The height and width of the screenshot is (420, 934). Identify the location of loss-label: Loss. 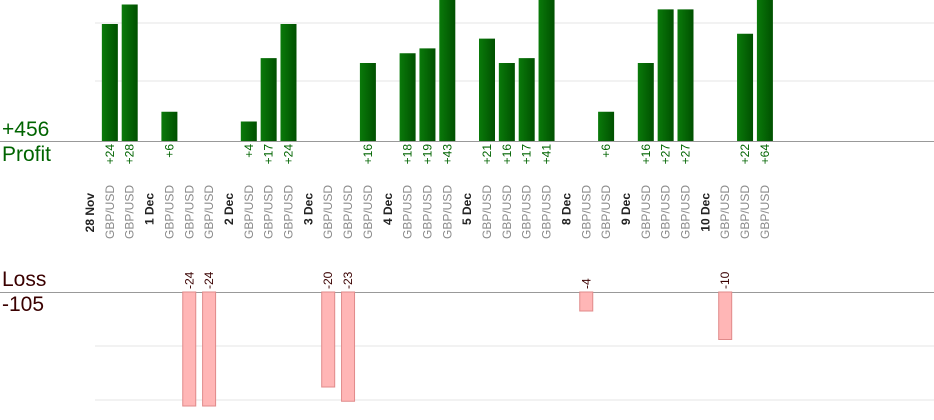
(24, 279).